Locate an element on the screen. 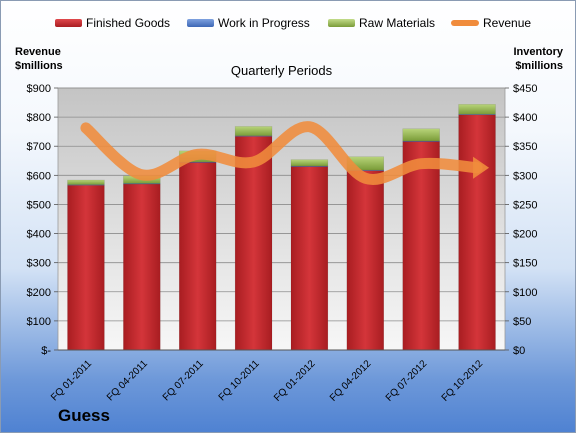 The width and height of the screenshot is (576, 433). x-tick-label: FQ 01-2011 is located at coordinates (71, 380).